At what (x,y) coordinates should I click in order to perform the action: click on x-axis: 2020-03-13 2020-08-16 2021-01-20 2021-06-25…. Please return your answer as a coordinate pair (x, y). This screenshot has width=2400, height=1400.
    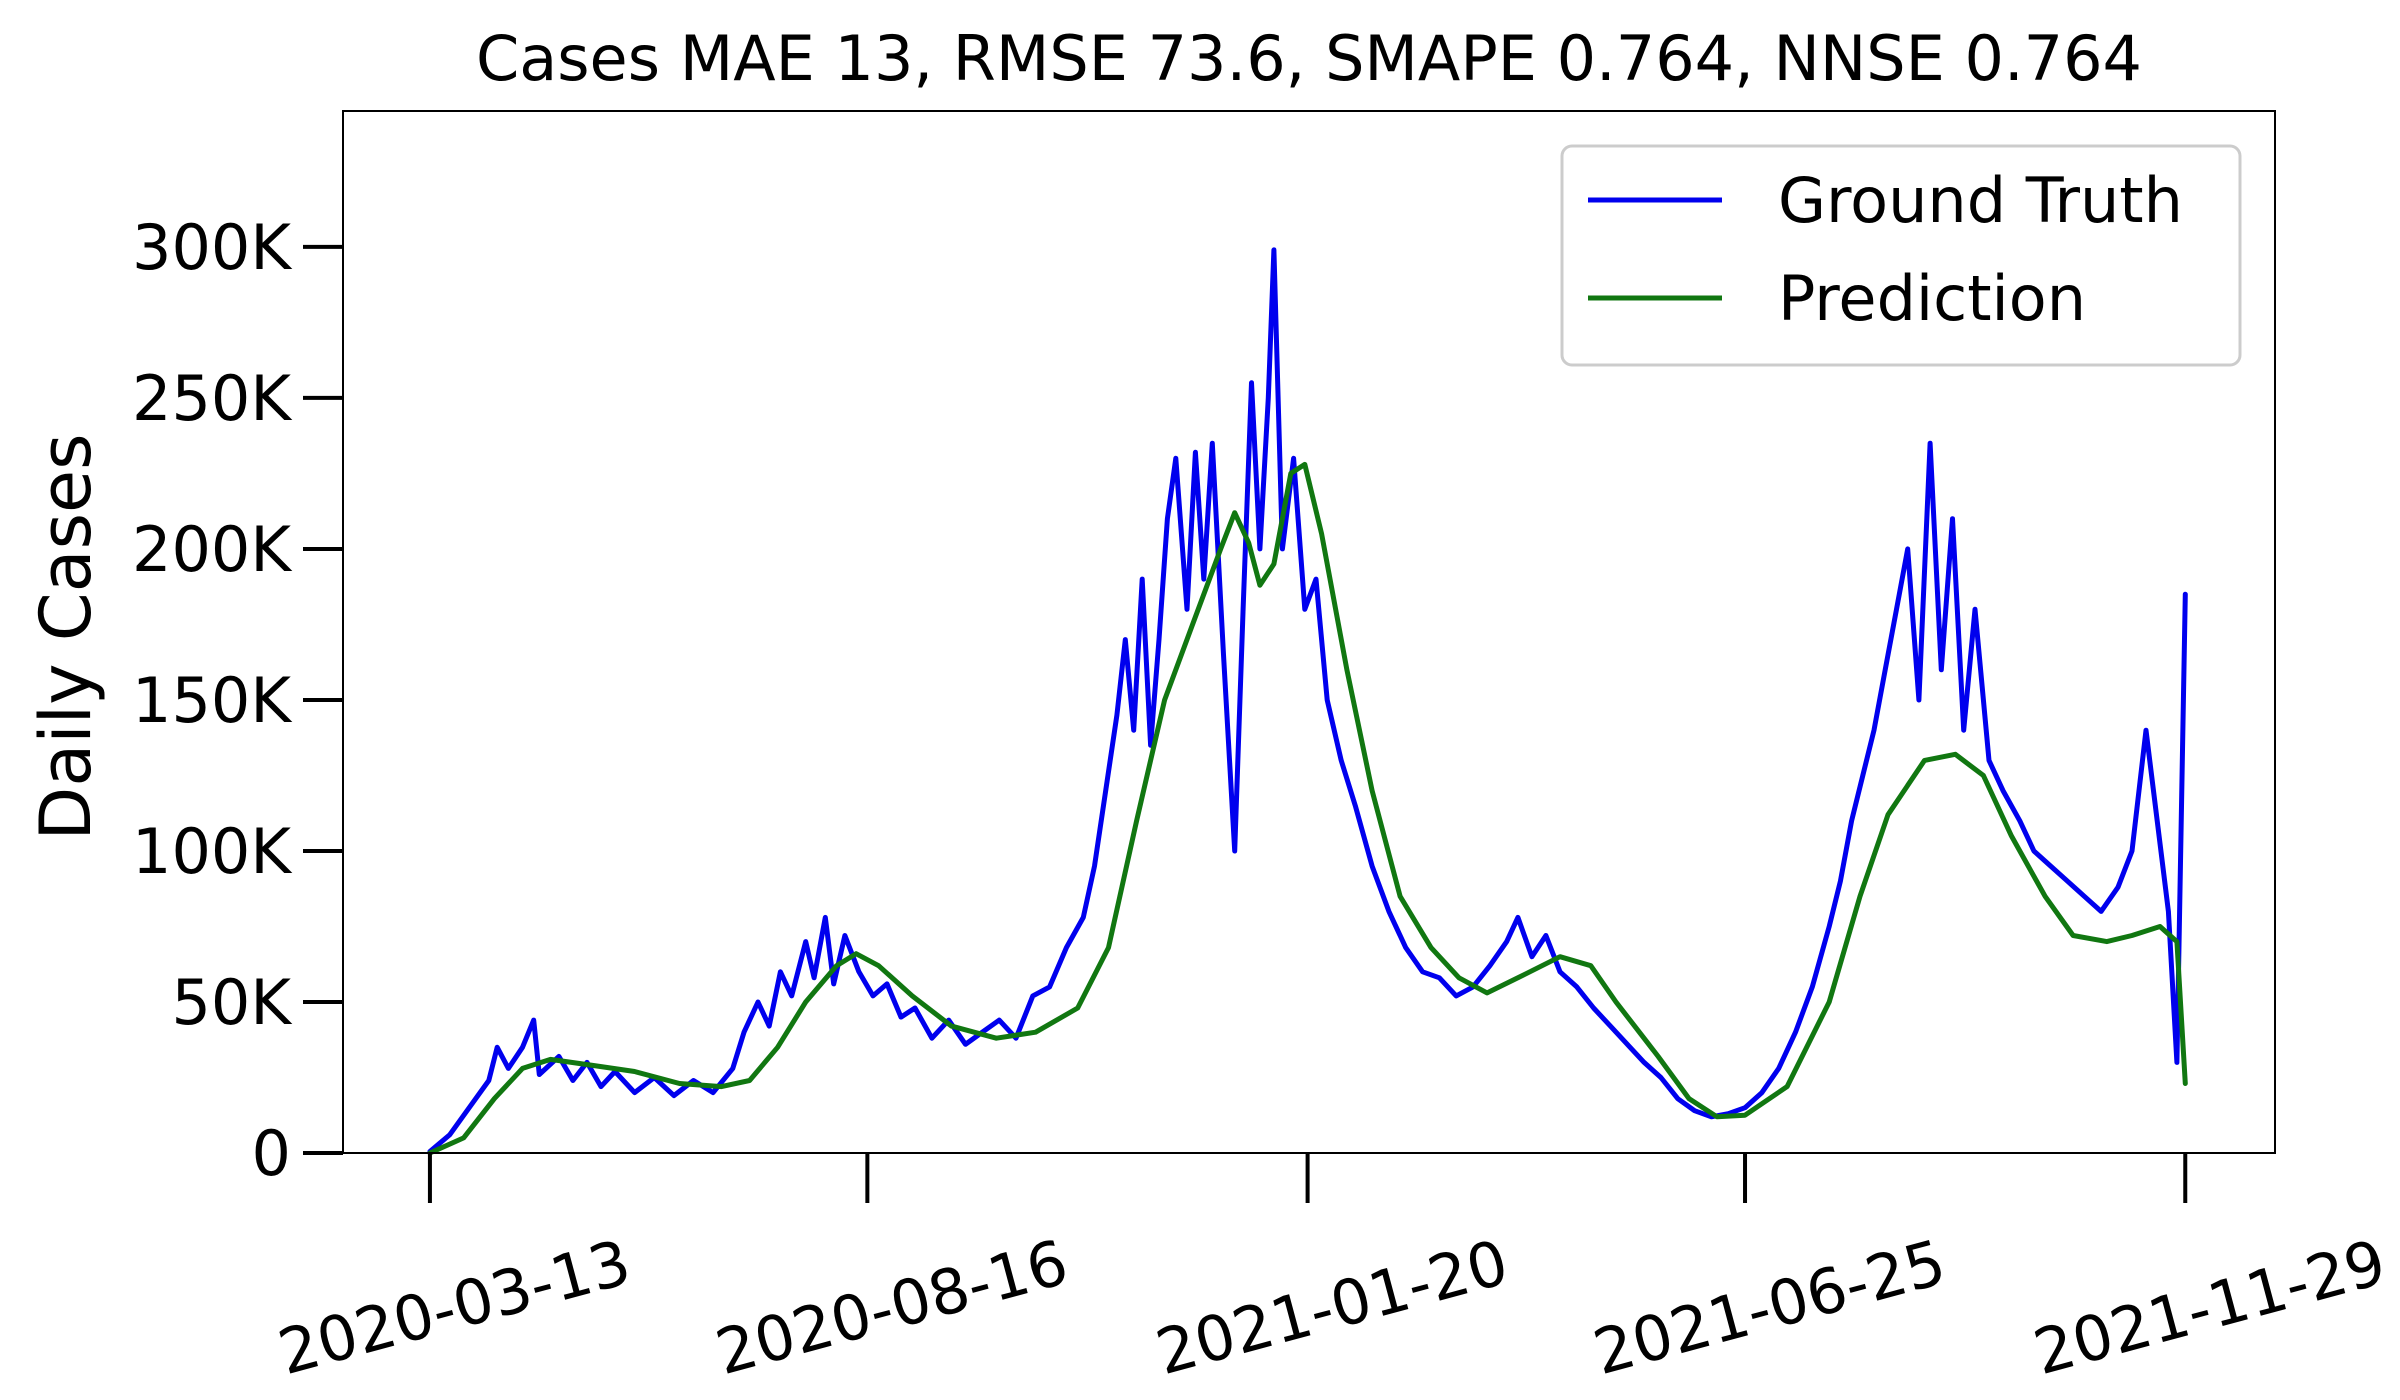
    Looking at the image, I should click on (1332, 1271).